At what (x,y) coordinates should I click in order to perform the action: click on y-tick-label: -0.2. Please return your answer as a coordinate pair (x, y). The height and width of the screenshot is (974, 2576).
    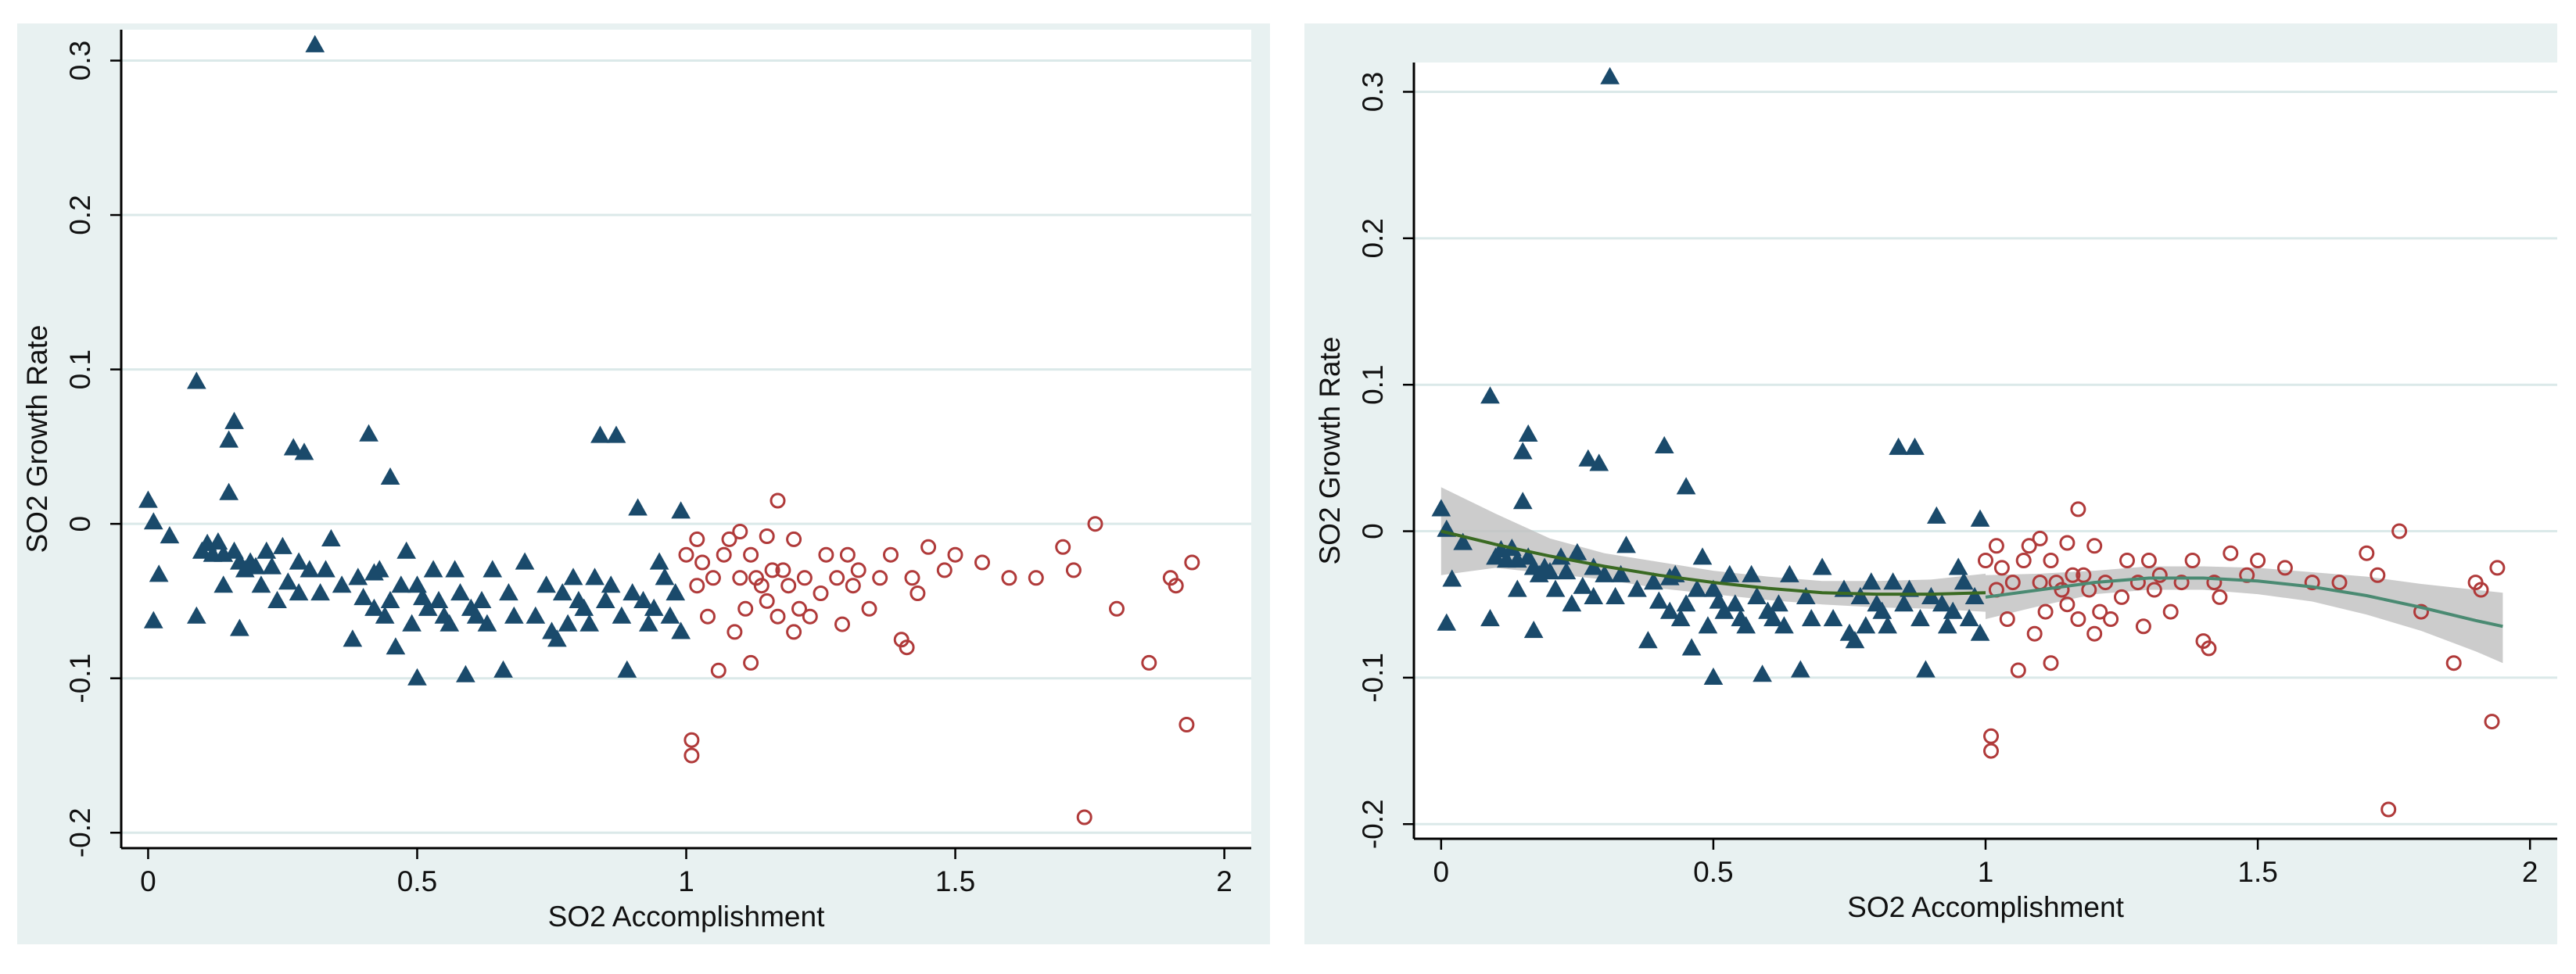
    Looking at the image, I should click on (80, 832).